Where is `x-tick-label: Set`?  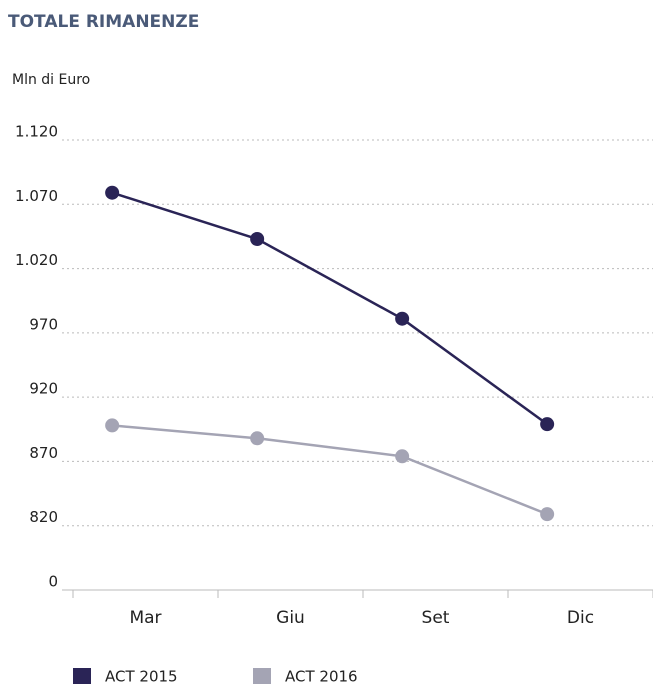 x-tick-label: Set is located at coordinates (436, 618).